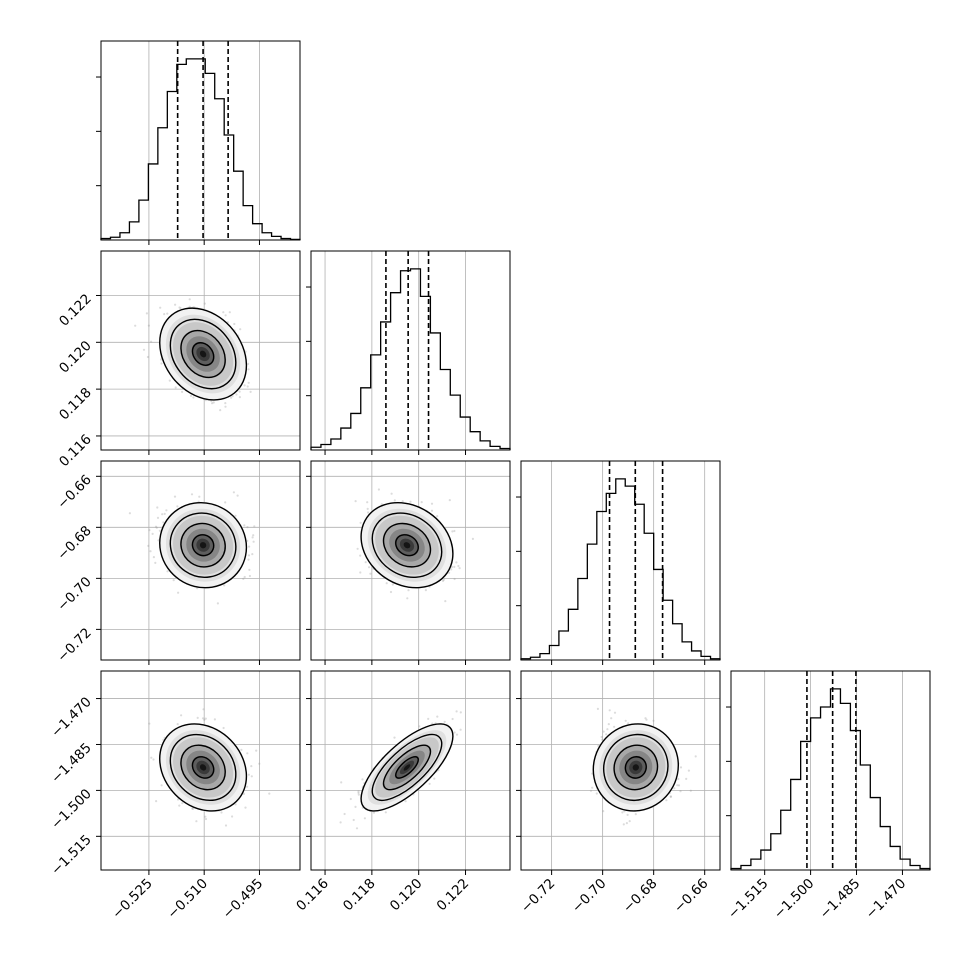 This screenshot has height=970, width=970. What do you see at coordinates (75, 310) in the screenshot?
I see `y-tick-label: 0.122` at bounding box center [75, 310].